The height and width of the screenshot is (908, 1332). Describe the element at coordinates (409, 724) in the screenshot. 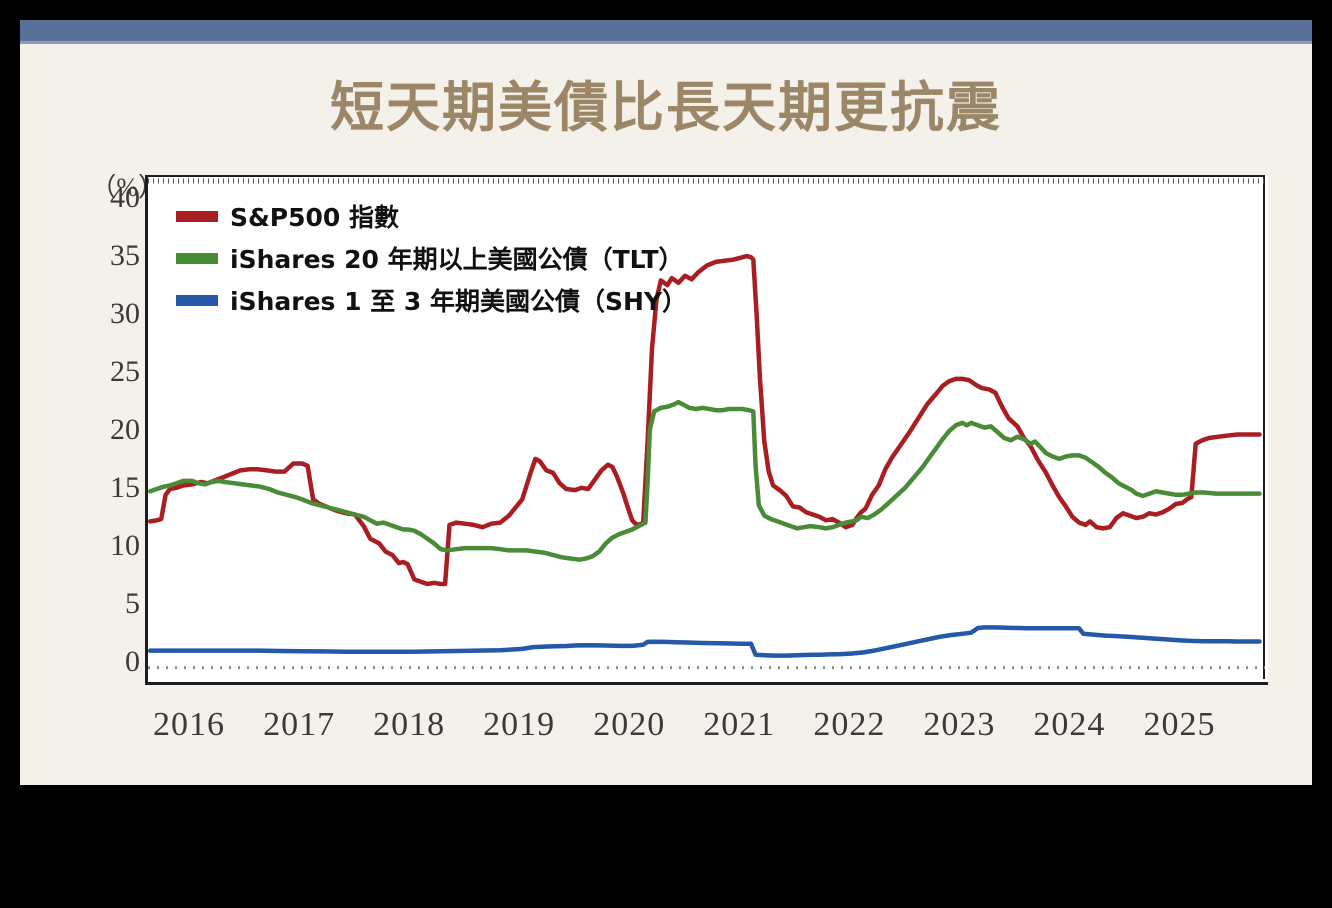

I see `x-axis-tick: 2018` at that location.